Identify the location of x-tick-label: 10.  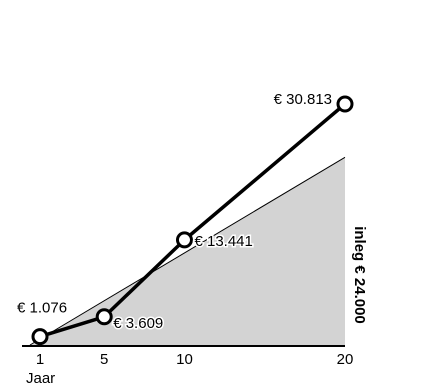
(184, 359).